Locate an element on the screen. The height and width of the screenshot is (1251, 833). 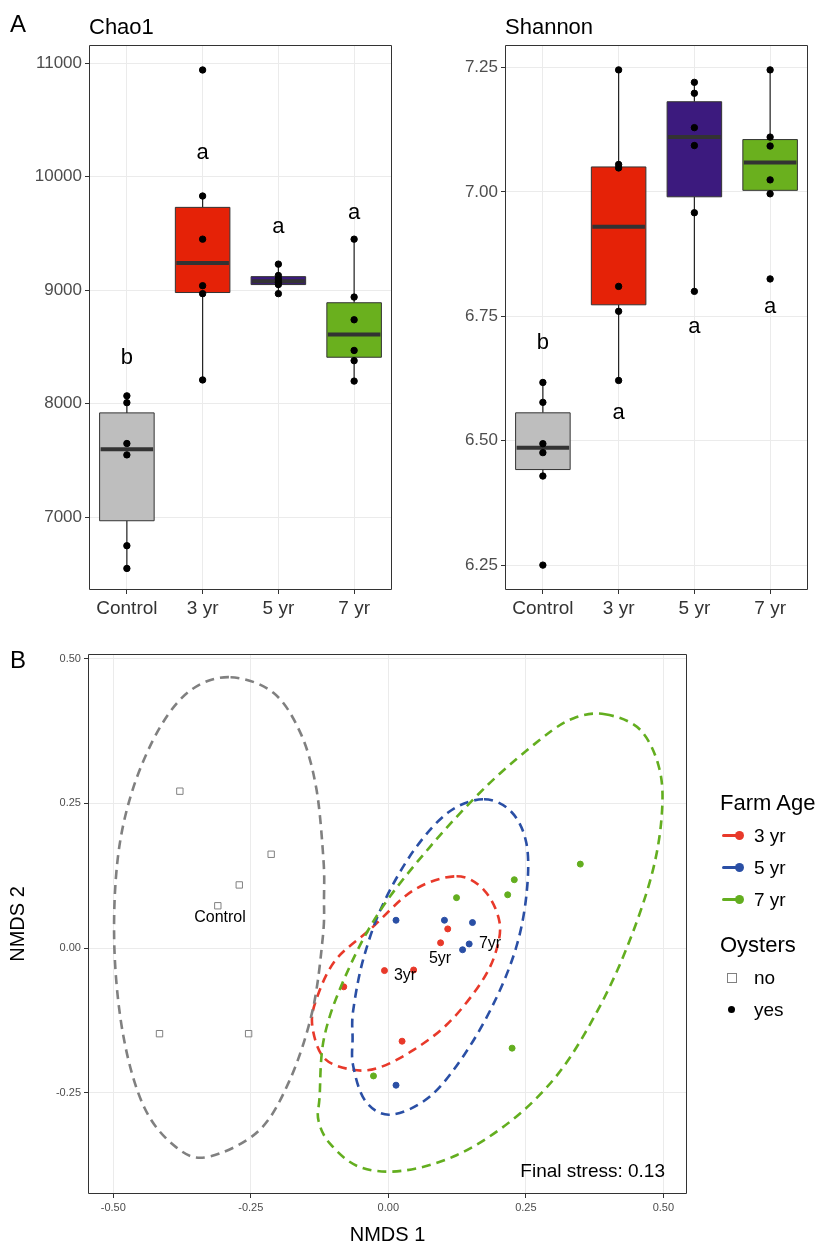
y-tick-label: 7.00 is located at coordinates (481, 191).